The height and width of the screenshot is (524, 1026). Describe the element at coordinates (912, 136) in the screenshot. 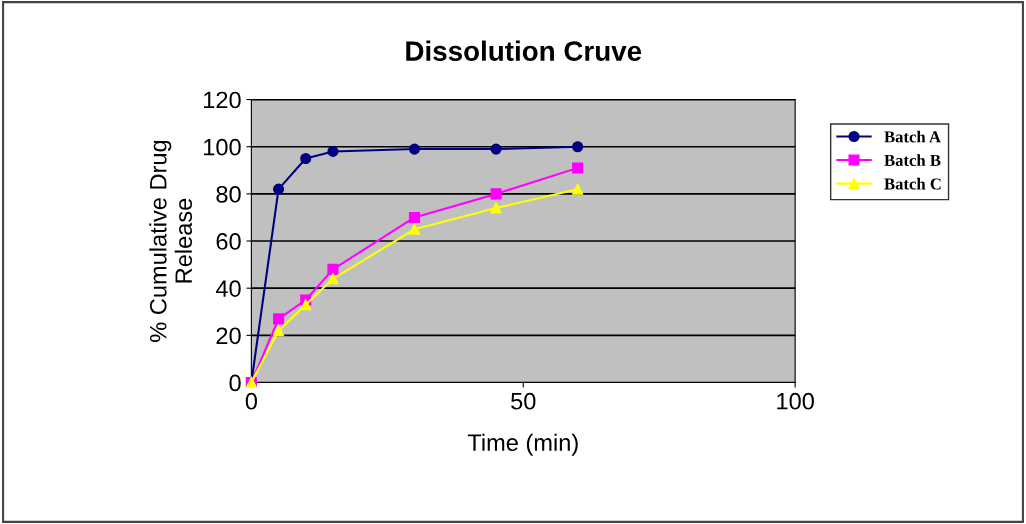

I see `legend-label: Batch A` at that location.